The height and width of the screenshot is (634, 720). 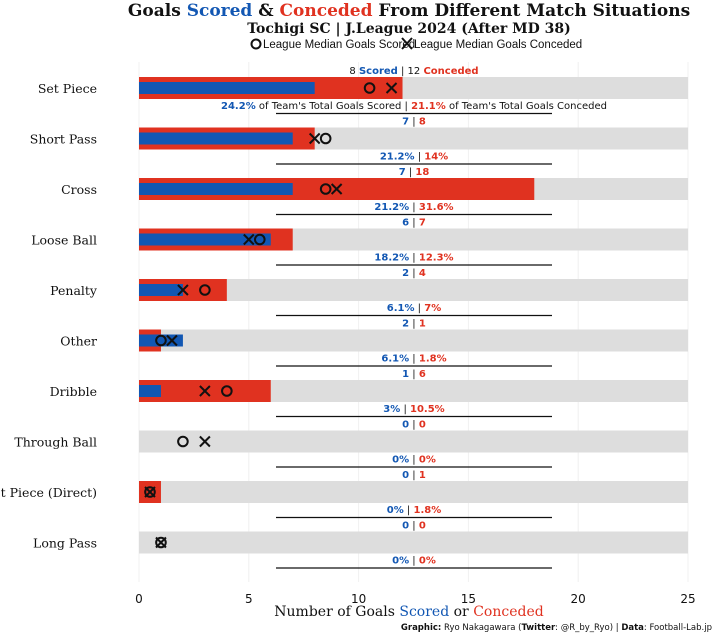 I want to click on legend-median-conceded-label: League Median Goals Conceded, so click(x=498, y=45).